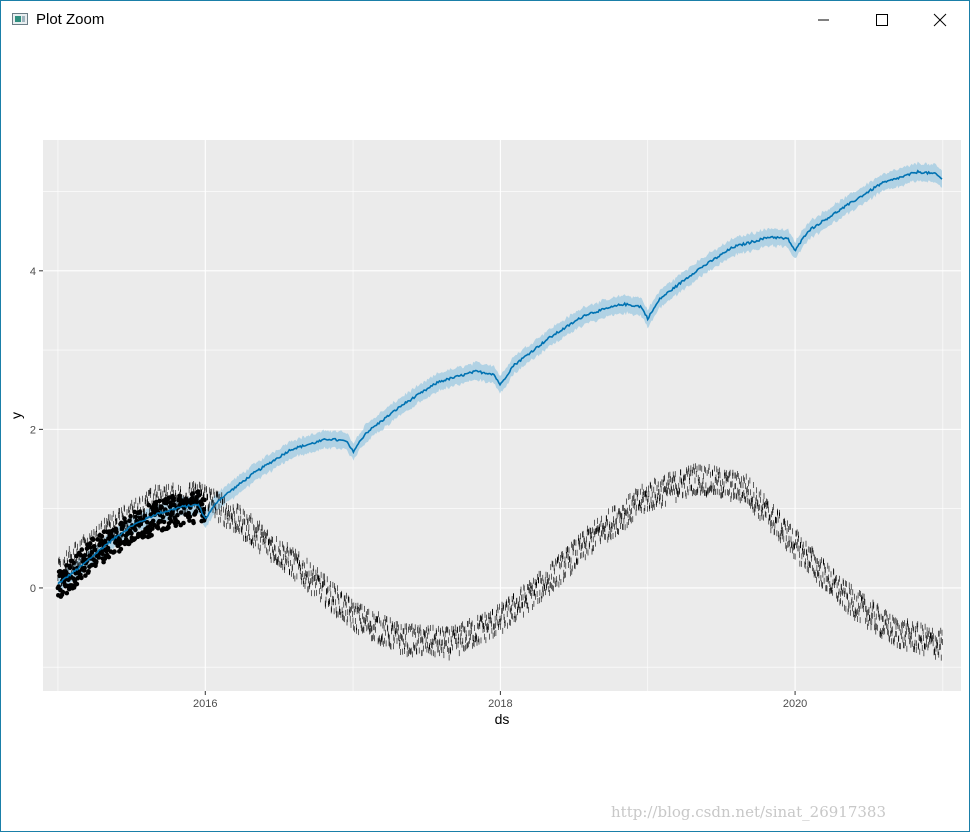 The height and width of the screenshot is (836, 970). Describe the element at coordinates (33, 272) in the screenshot. I see `y-tick-label: 4` at that location.